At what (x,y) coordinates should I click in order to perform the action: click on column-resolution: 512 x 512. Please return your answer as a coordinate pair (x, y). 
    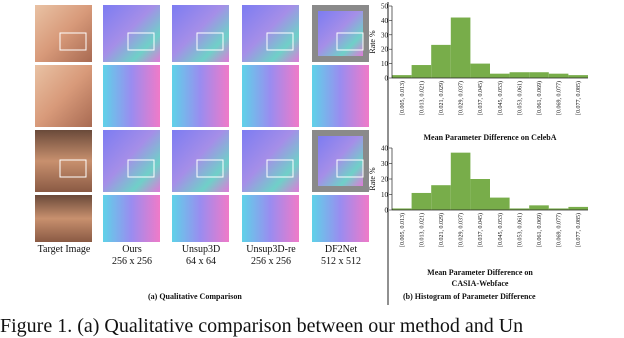
    Looking at the image, I should click on (341, 261).